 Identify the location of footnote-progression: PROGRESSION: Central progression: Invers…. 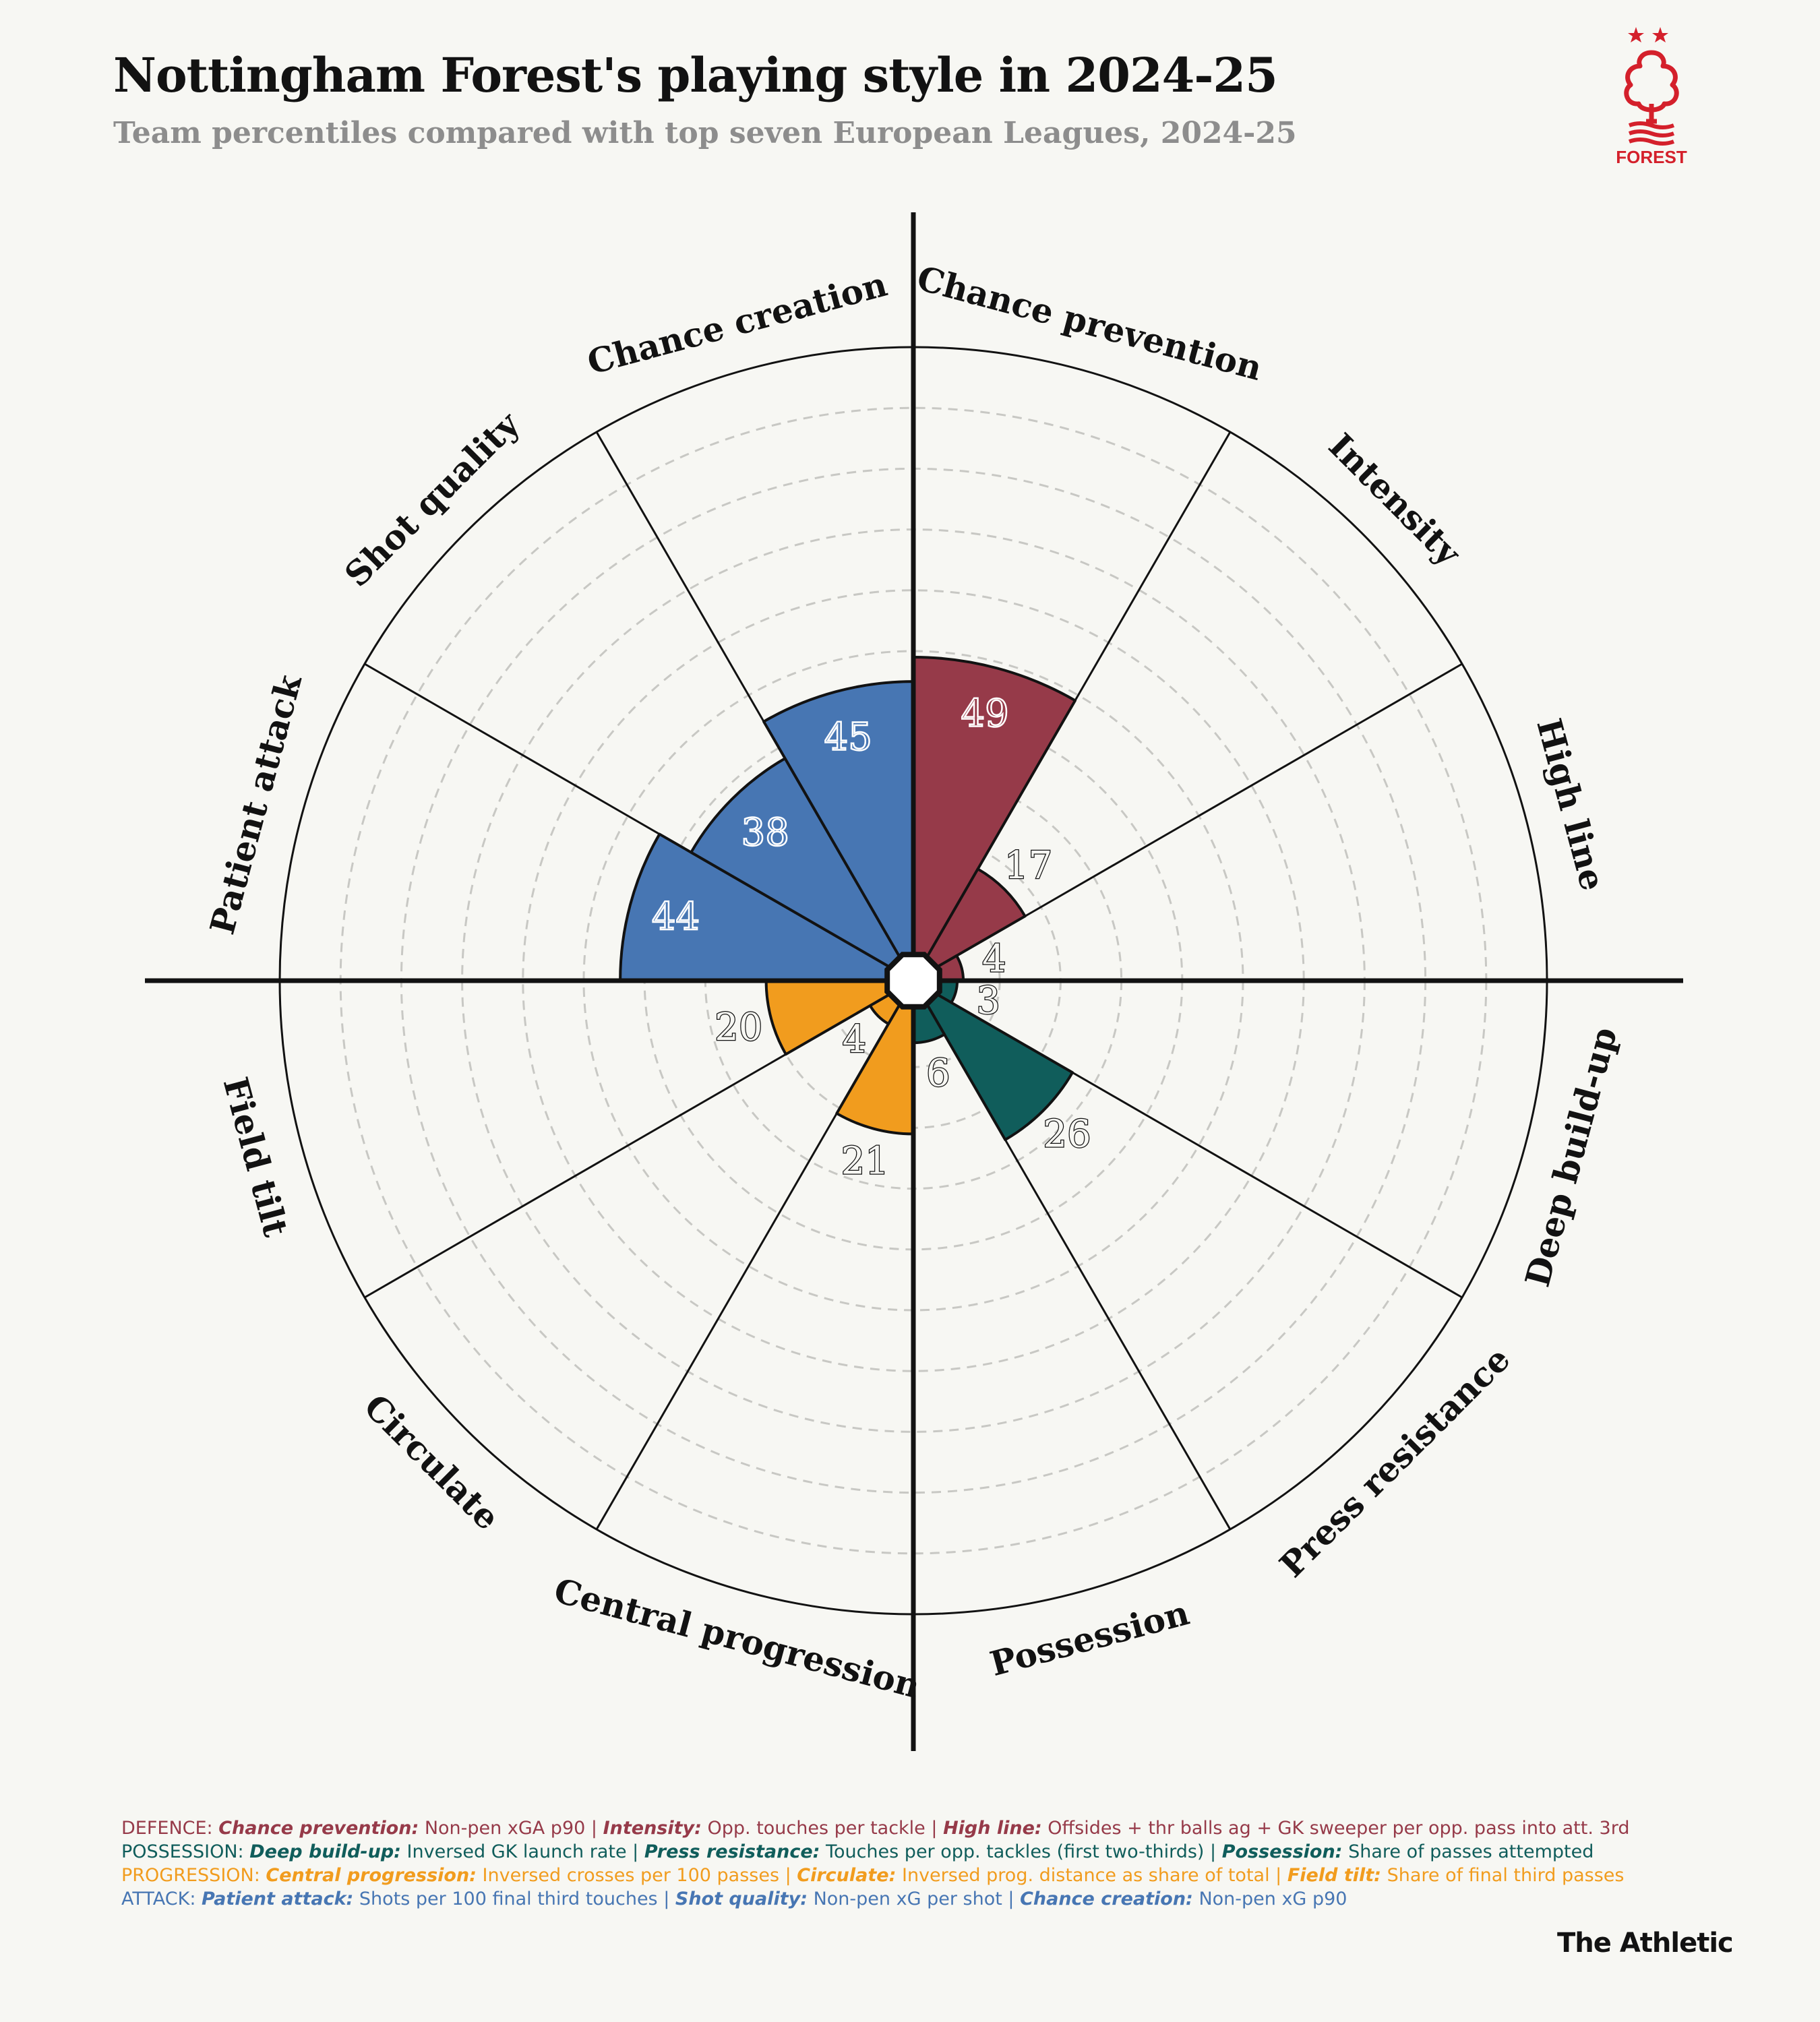
(937, 1875).